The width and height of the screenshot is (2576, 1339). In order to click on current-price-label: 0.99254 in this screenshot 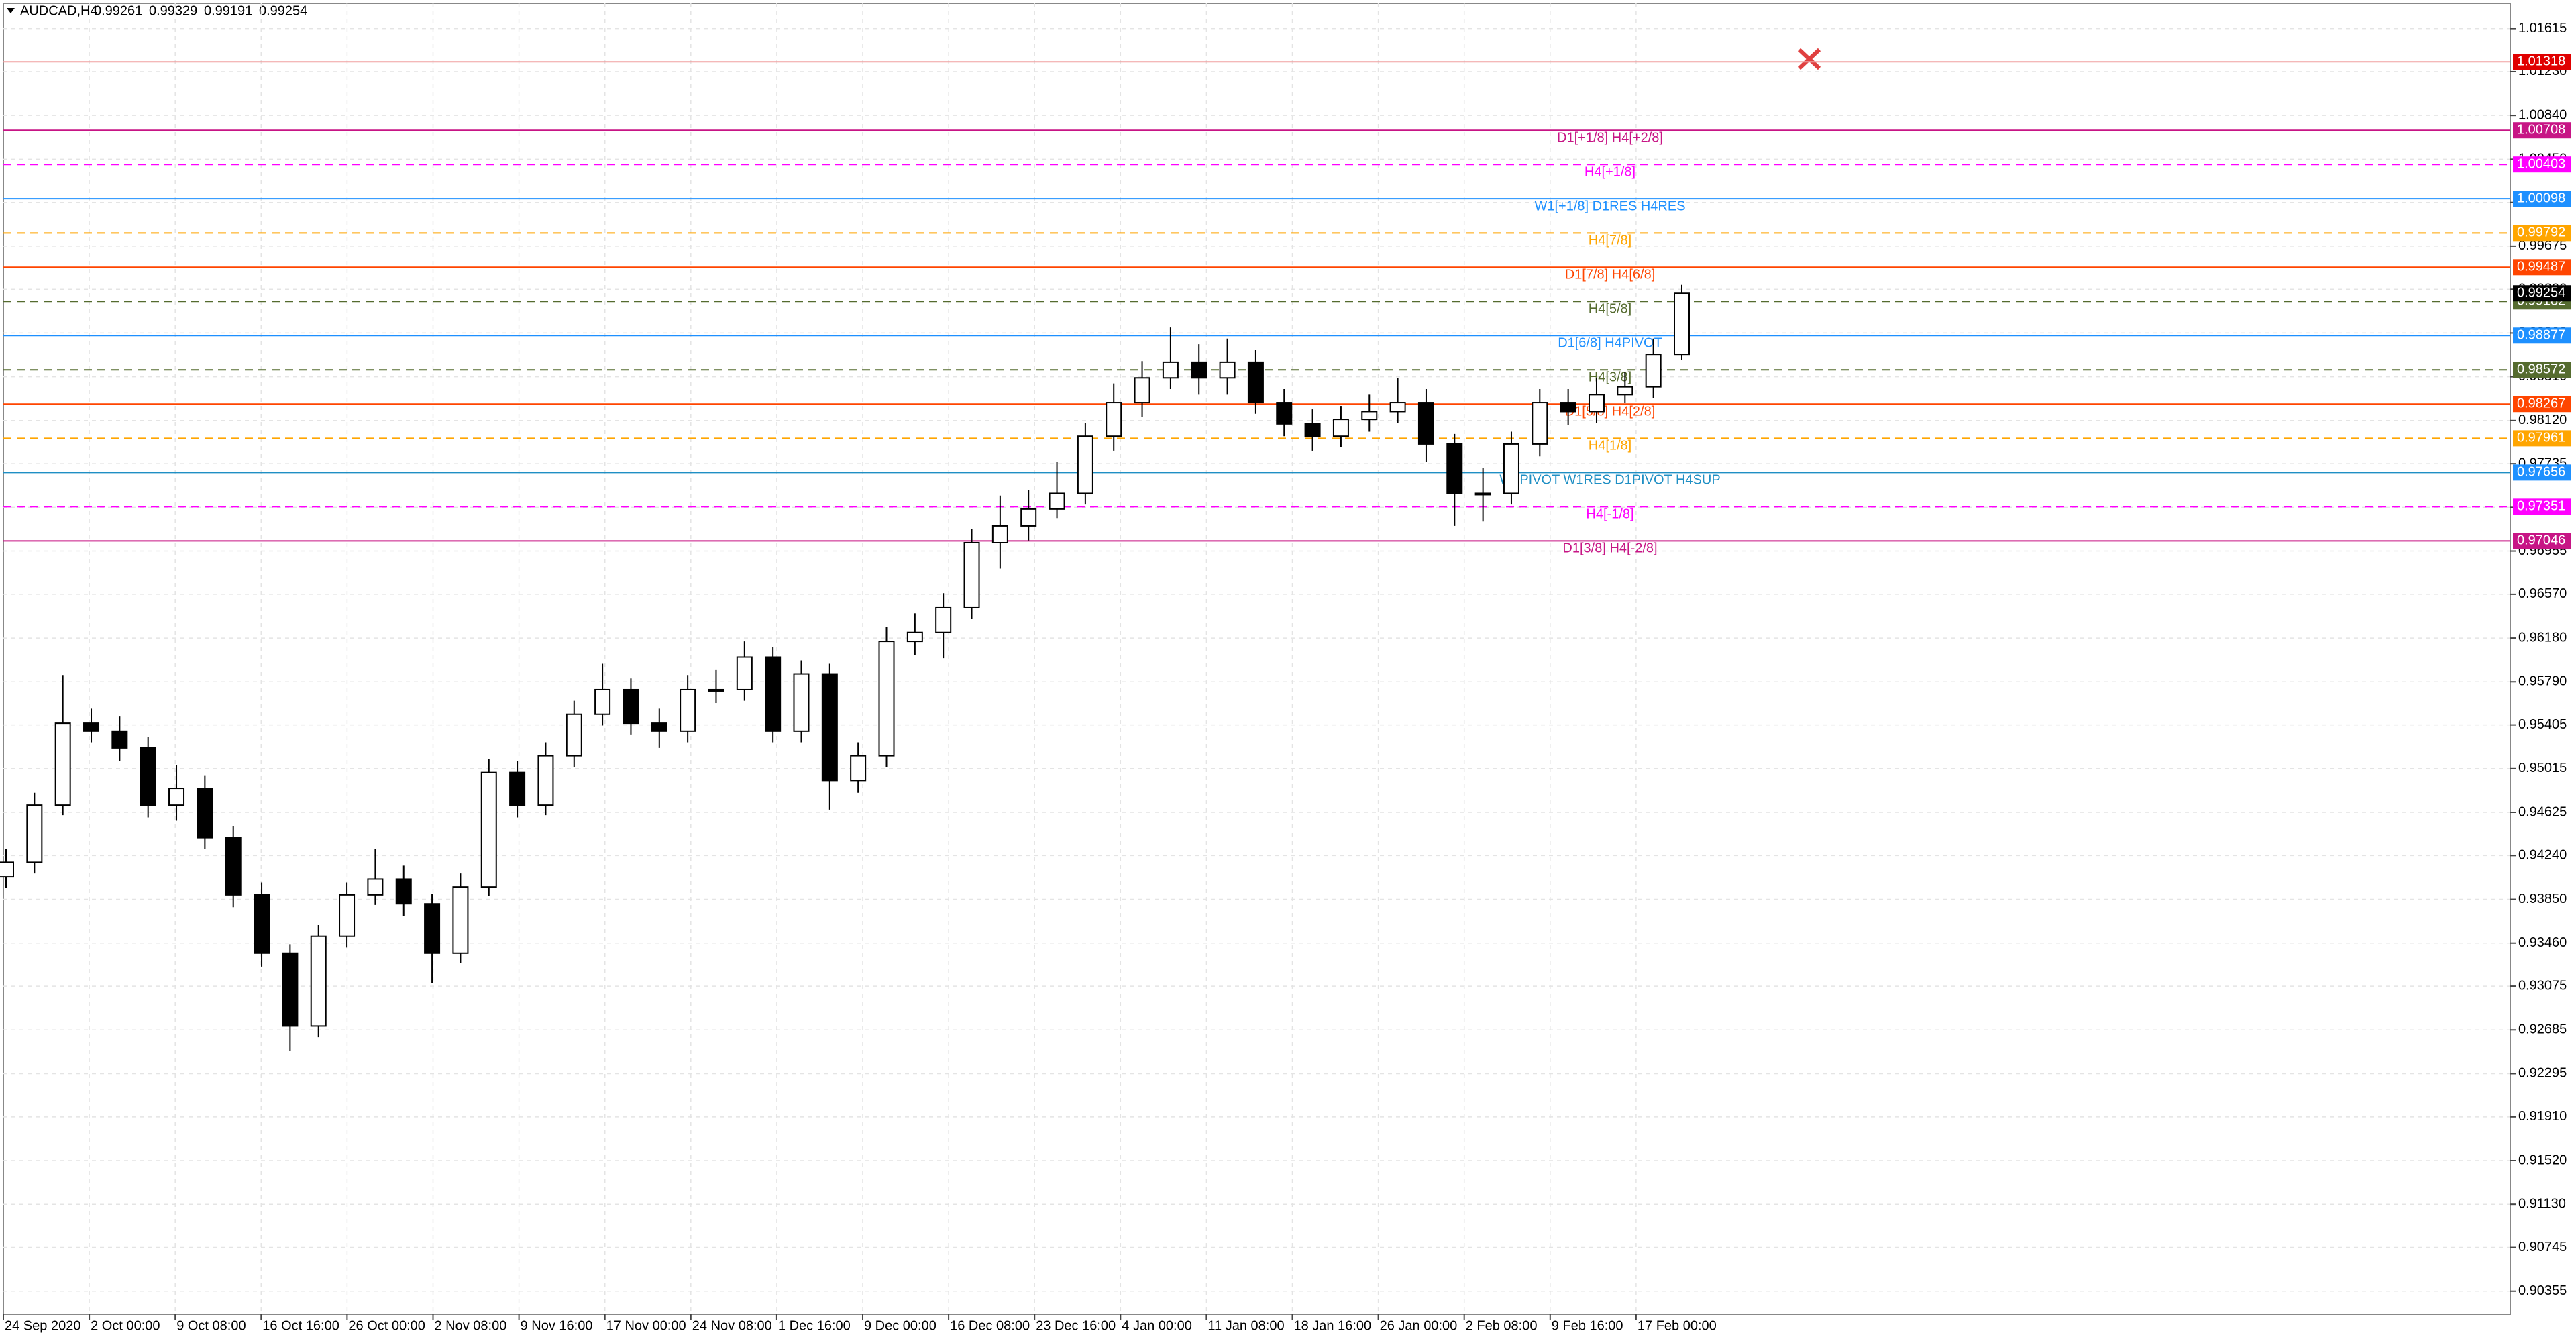, I will do `click(2541, 293)`.